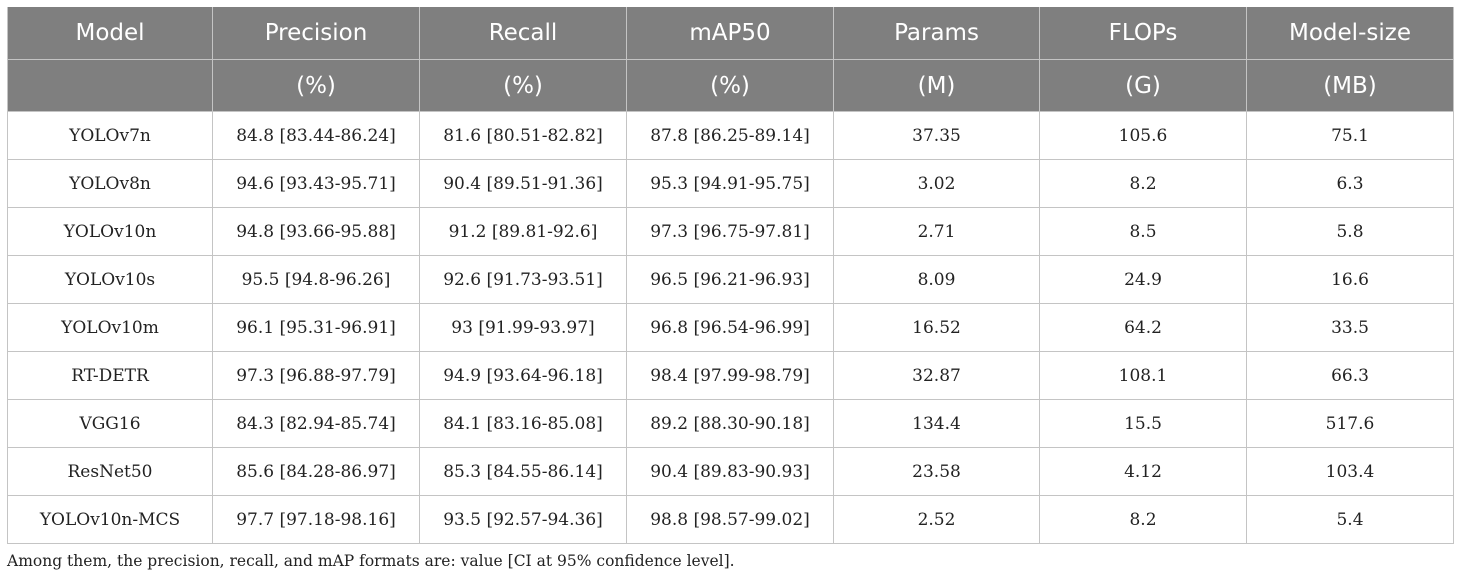  I want to click on cell-precision: 97.3 [96.88-97.79], so click(316, 375).